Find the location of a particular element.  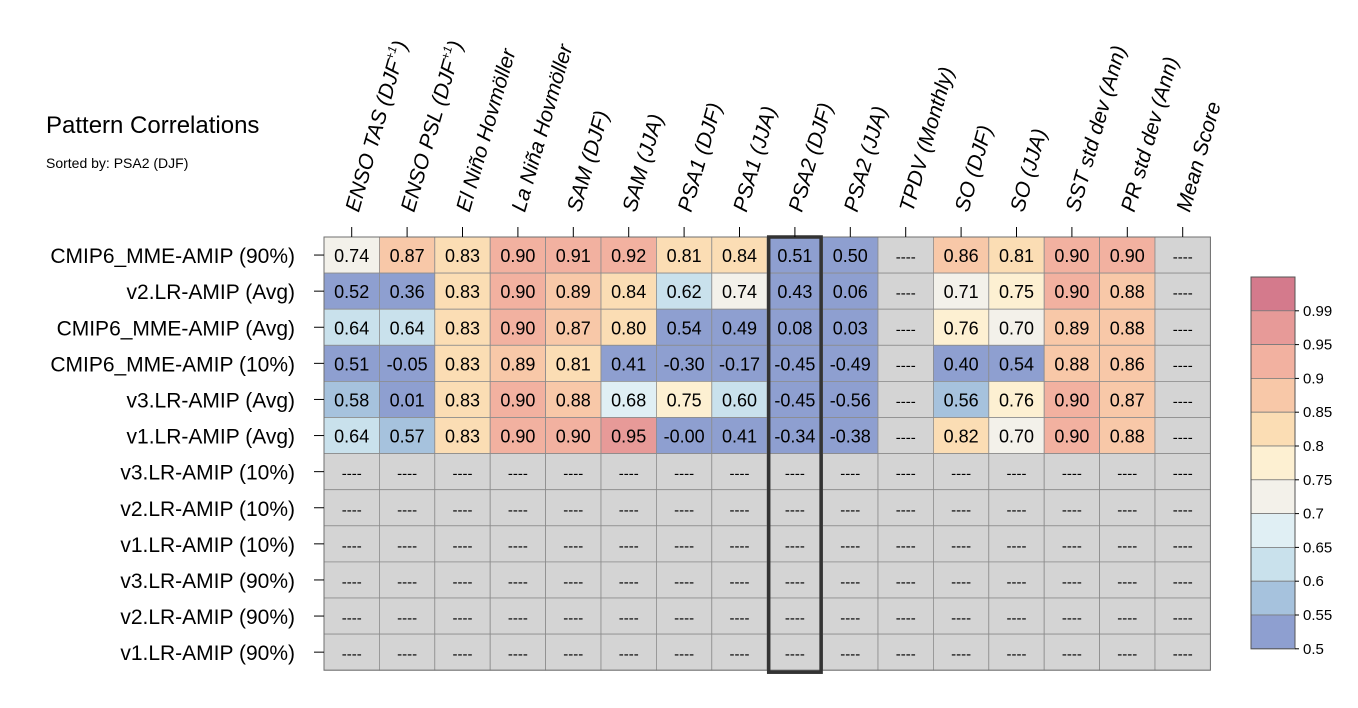

column-label: PSA1 (JJA) is located at coordinates (755, 159).